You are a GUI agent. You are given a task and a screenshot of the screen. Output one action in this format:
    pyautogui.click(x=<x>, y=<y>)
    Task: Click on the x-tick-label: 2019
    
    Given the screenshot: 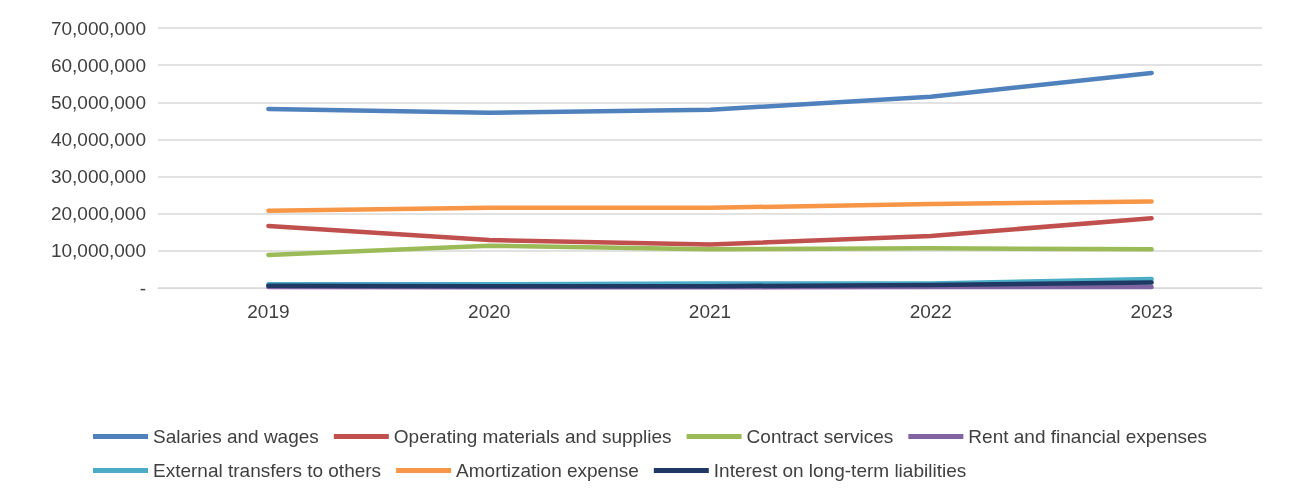 What is the action you would take?
    pyautogui.click(x=268, y=311)
    